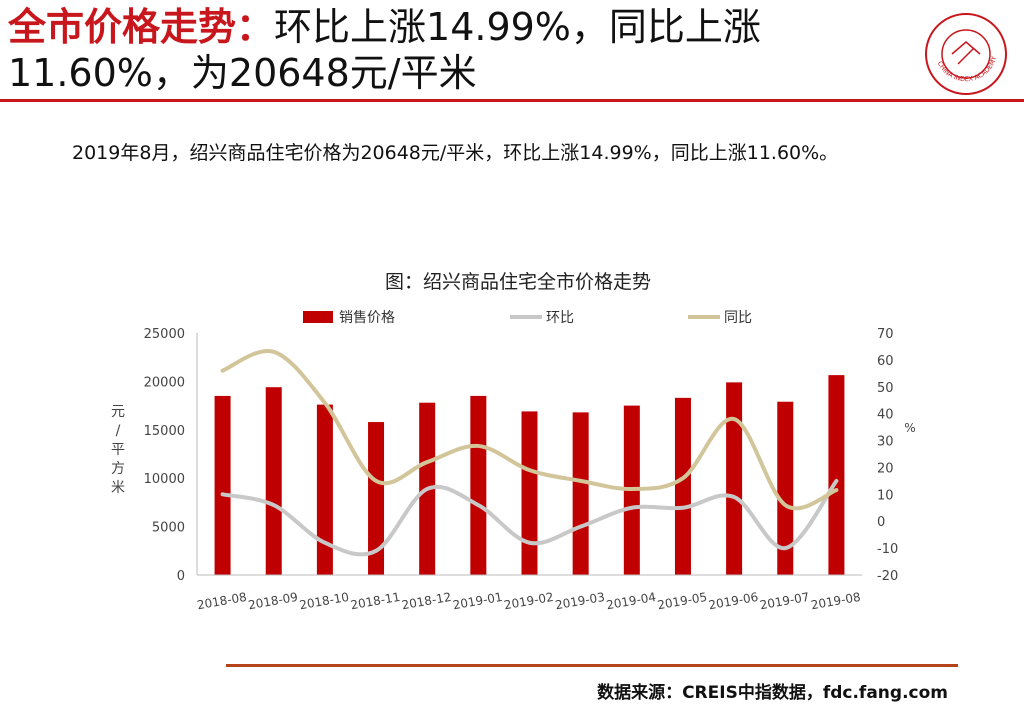  What do you see at coordinates (141, 27) in the screenshot?
I see `title-accent: 全市价格走势：` at bounding box center [141, 27].